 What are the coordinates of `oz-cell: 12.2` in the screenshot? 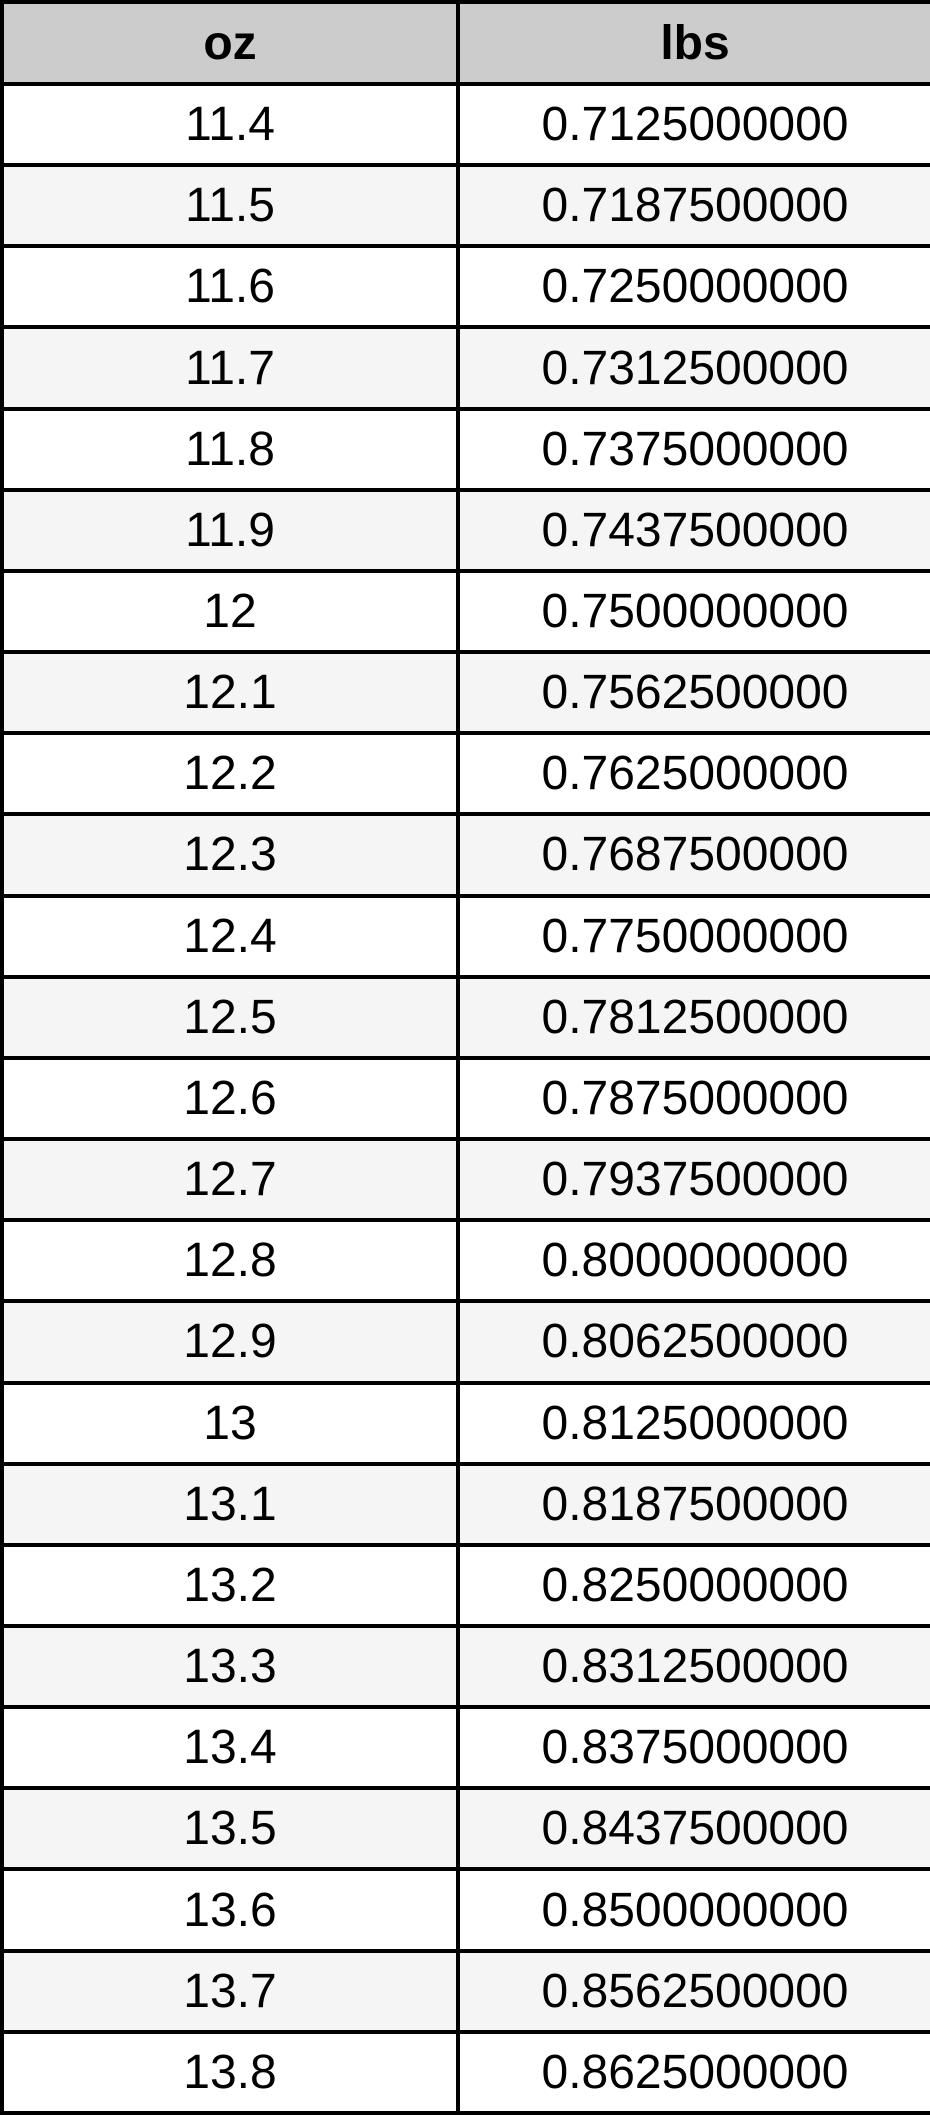 It's located at (230, 774).